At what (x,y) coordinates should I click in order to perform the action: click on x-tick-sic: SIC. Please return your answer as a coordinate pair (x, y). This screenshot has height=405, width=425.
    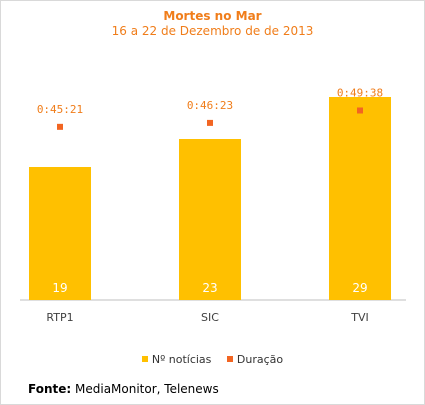
    Looking at the image, I should click on (210, 317).